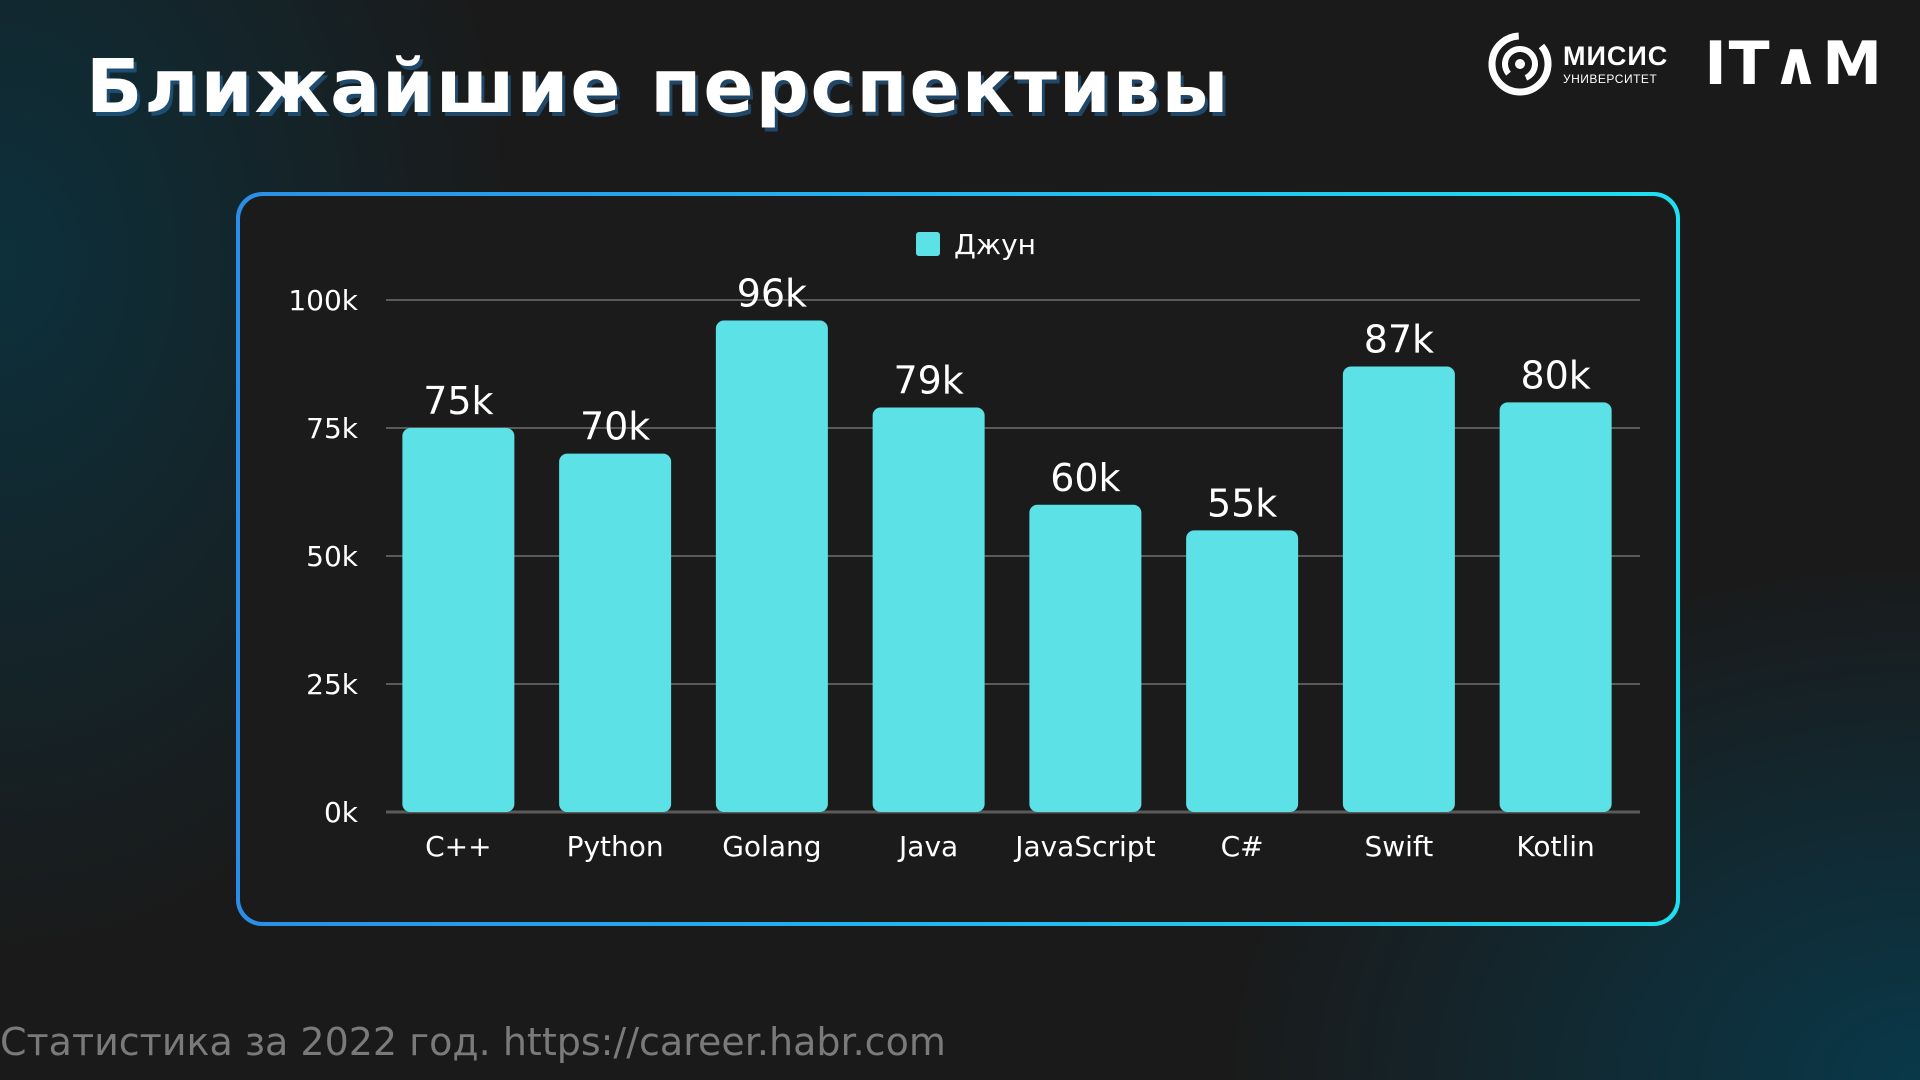 The height and width of the screenshot is (1080, 1920). What do you see at coordinates (1616, 56) in the screenshot?
I see `misis-name: МИСИС` at bounding box center [1616, 56].